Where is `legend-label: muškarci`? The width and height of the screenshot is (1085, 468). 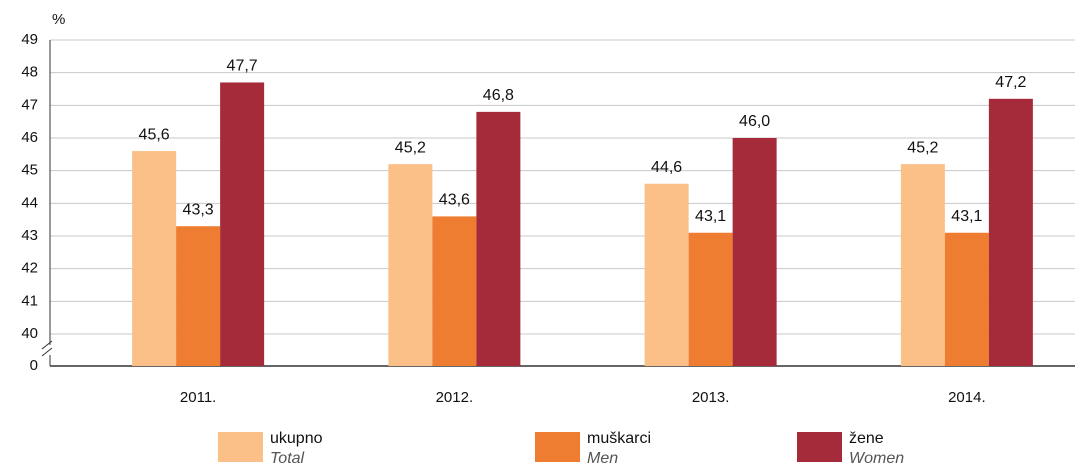 legend-label: muškarci is located at coordinates (619, 438).